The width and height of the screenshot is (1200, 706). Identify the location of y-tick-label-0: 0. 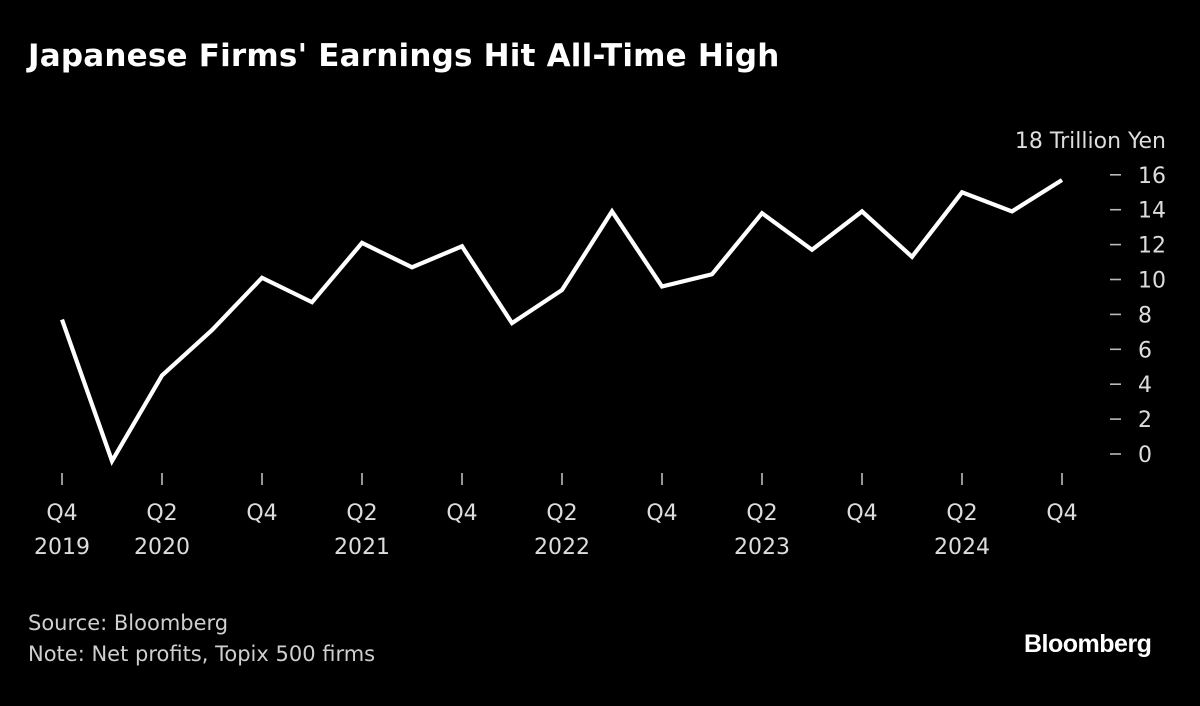
(1145, 455).